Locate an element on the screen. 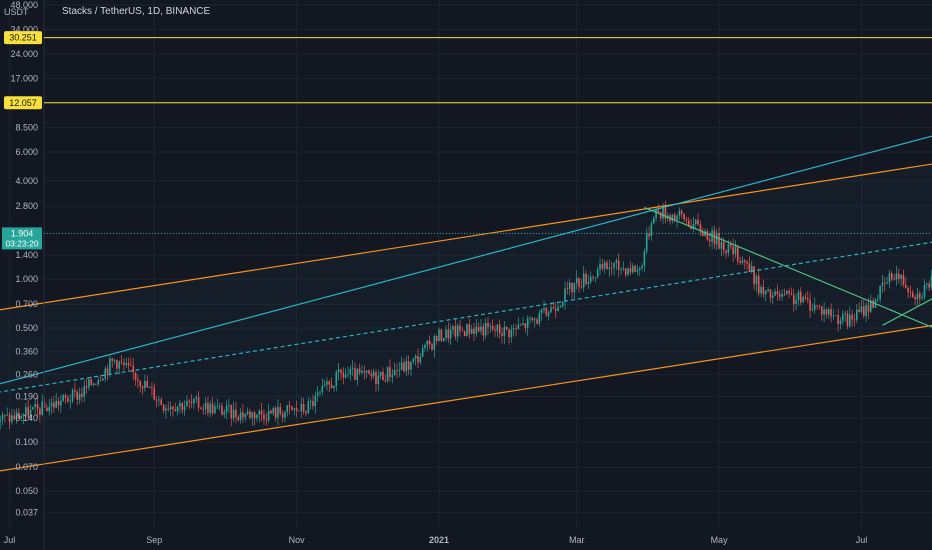  time-axis: MarMayJulSepNov2021MarMayJulSepNov2022 is located at coordinates (466, 540).